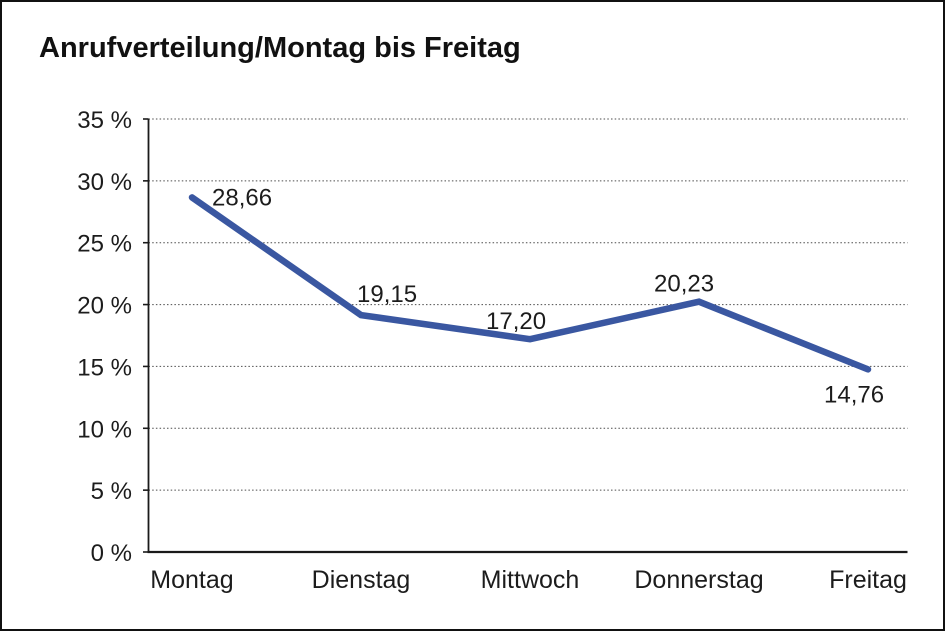 The height and width of the screenshot is (631, 945). Describe the element at coordinates (111, 491) in the screenshot. I see `y-tick-label: 5 %` at that location.